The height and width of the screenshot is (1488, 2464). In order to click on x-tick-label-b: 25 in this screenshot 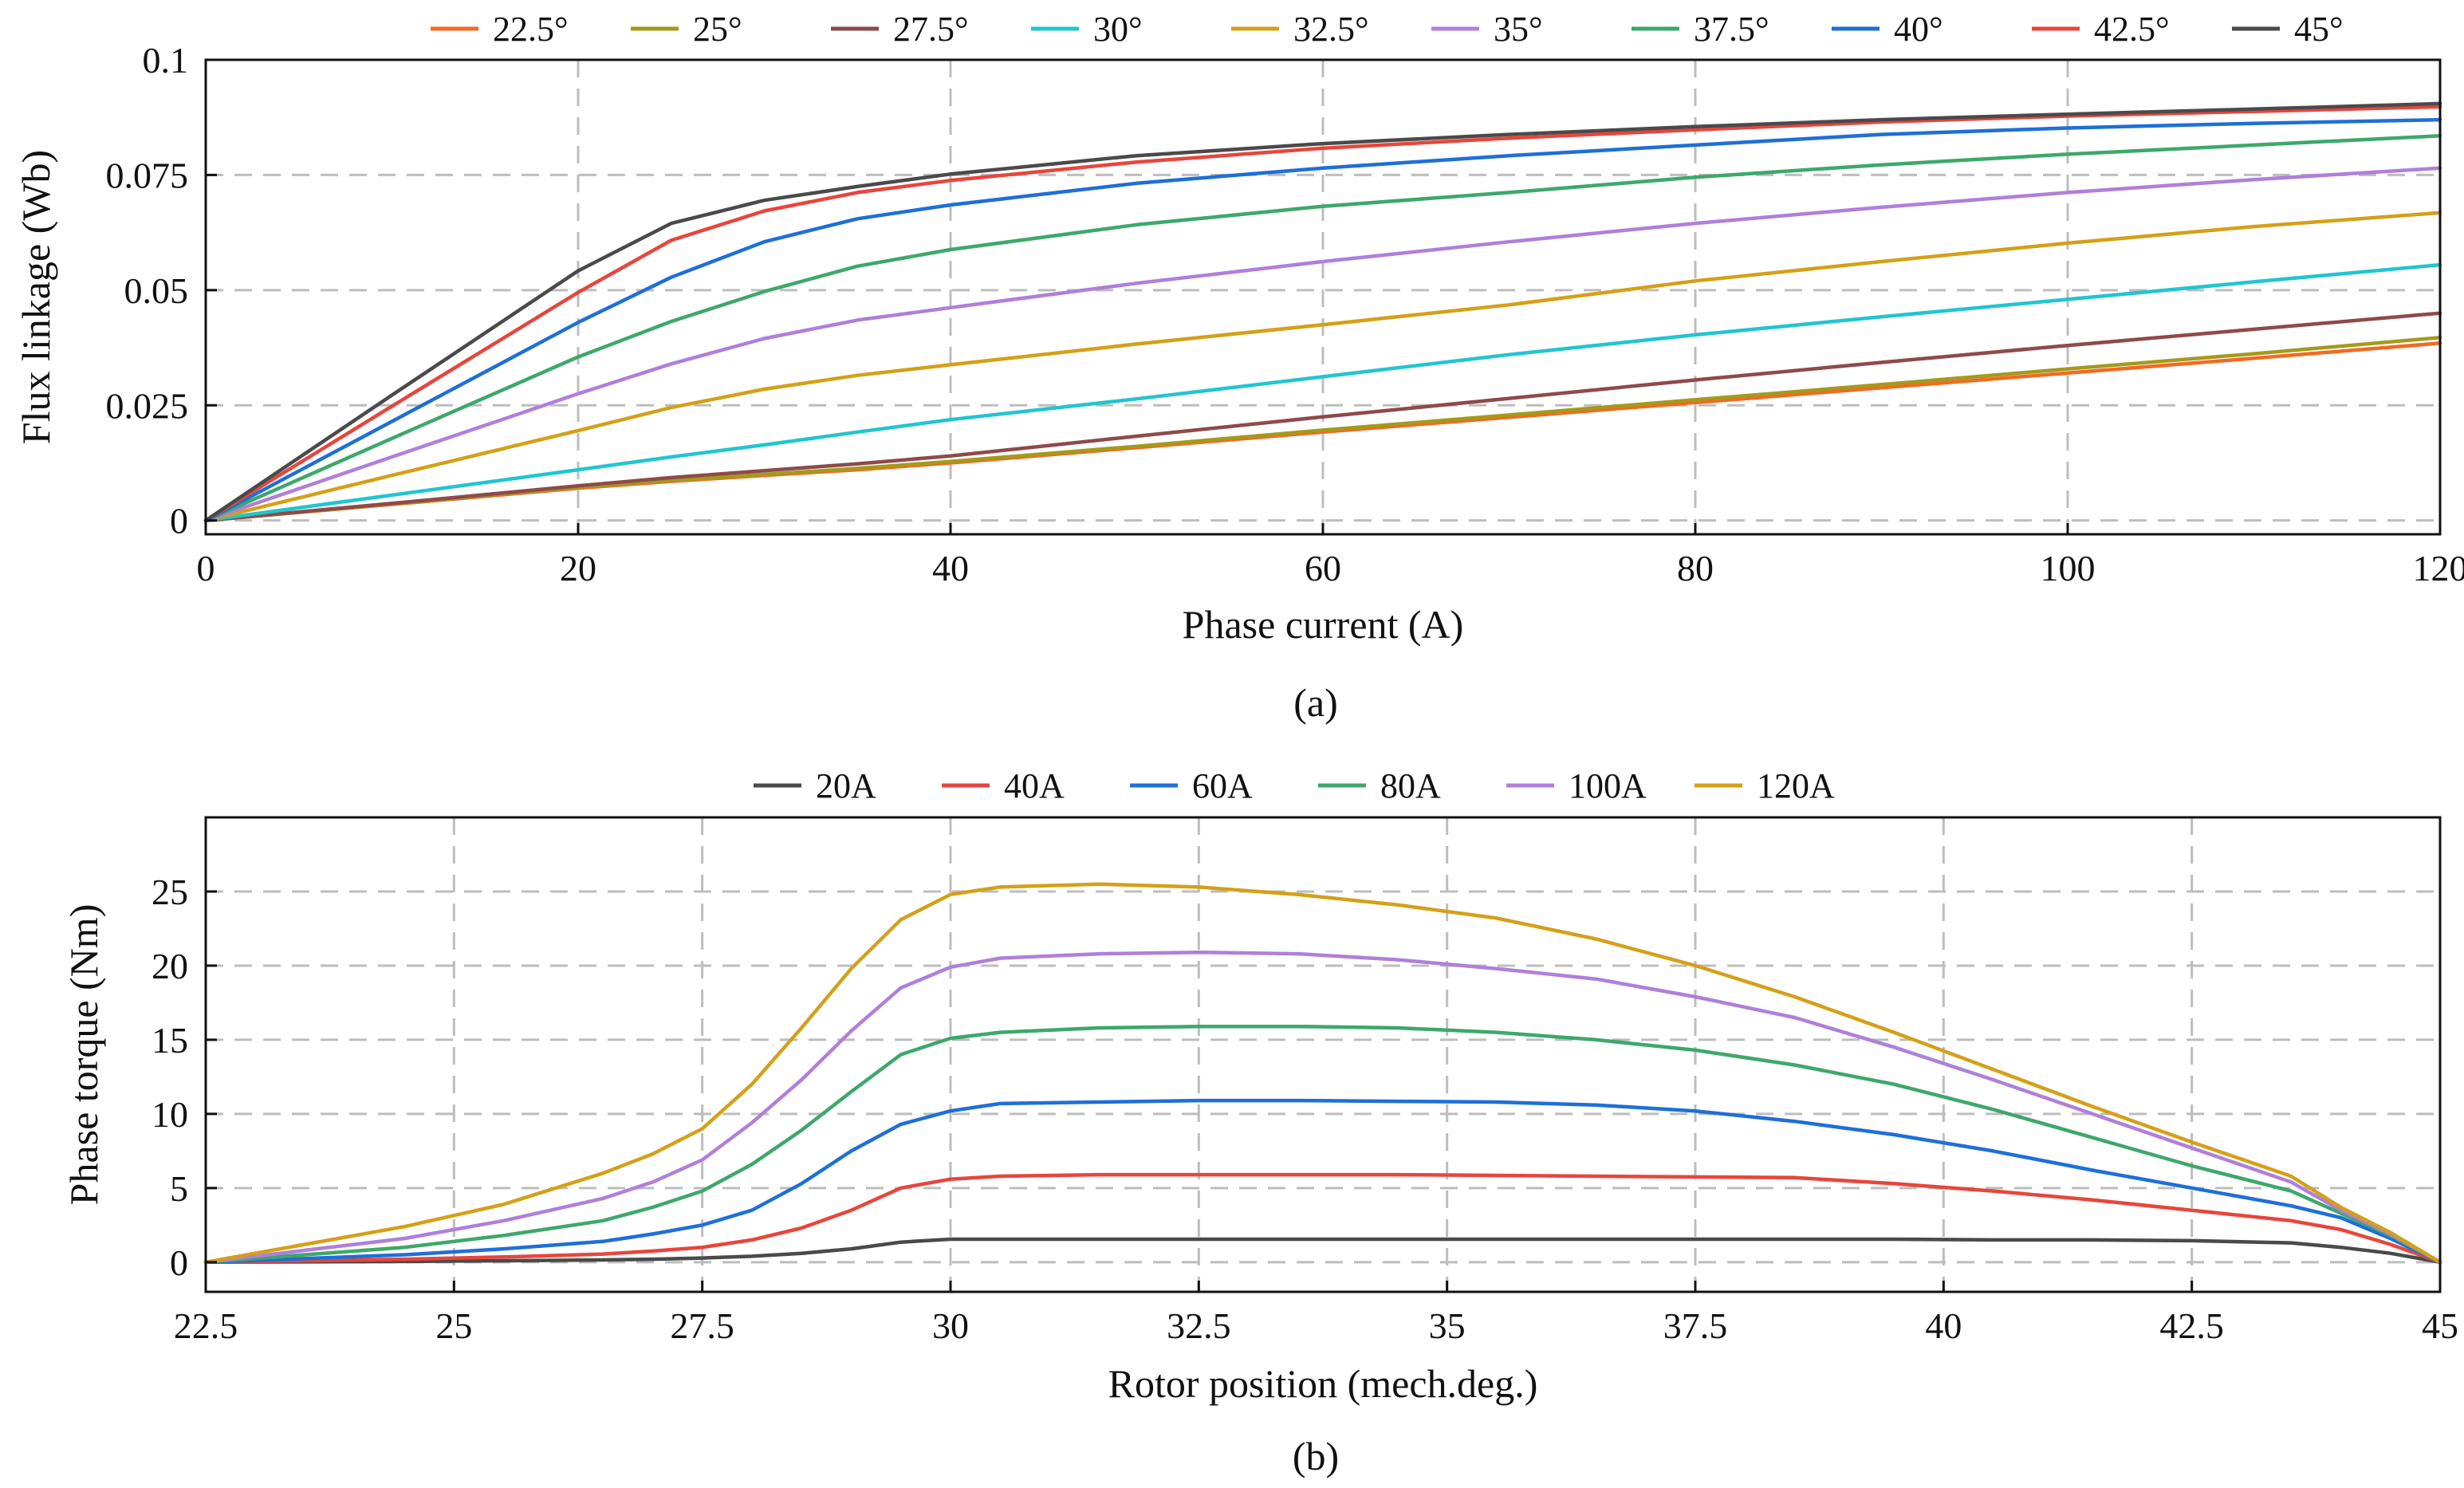, I will do `click(453, 1326)`.